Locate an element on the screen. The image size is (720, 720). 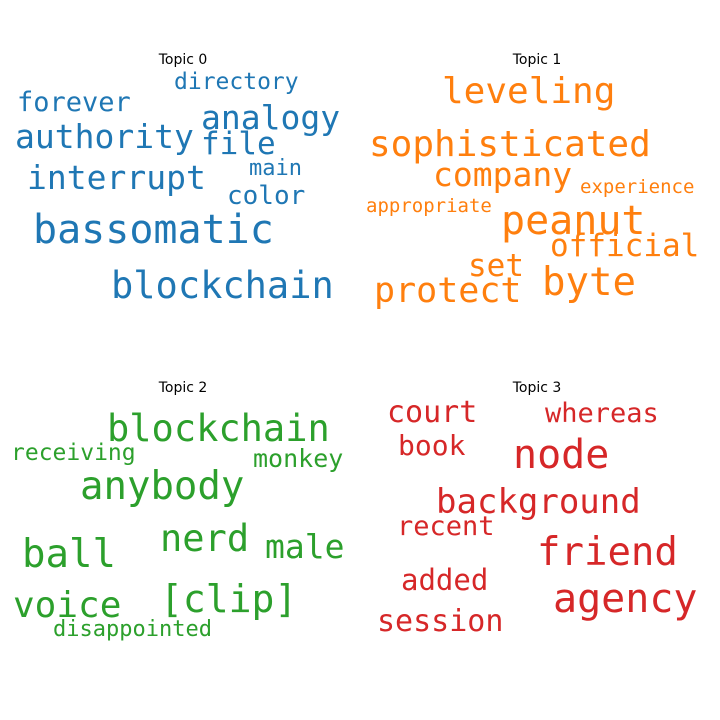
topic-word: anybody is located at coordinates (162, 486).